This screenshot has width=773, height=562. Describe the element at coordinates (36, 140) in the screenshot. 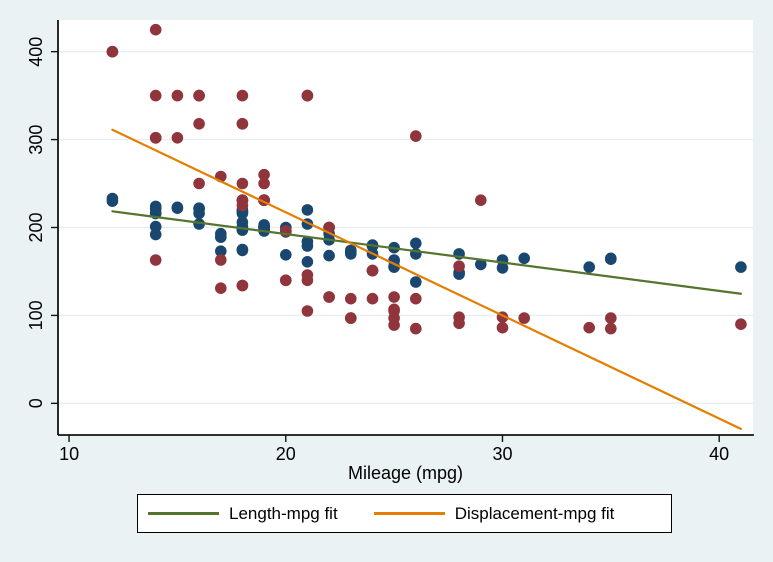

I see `y-tick-label: 300` at that location.